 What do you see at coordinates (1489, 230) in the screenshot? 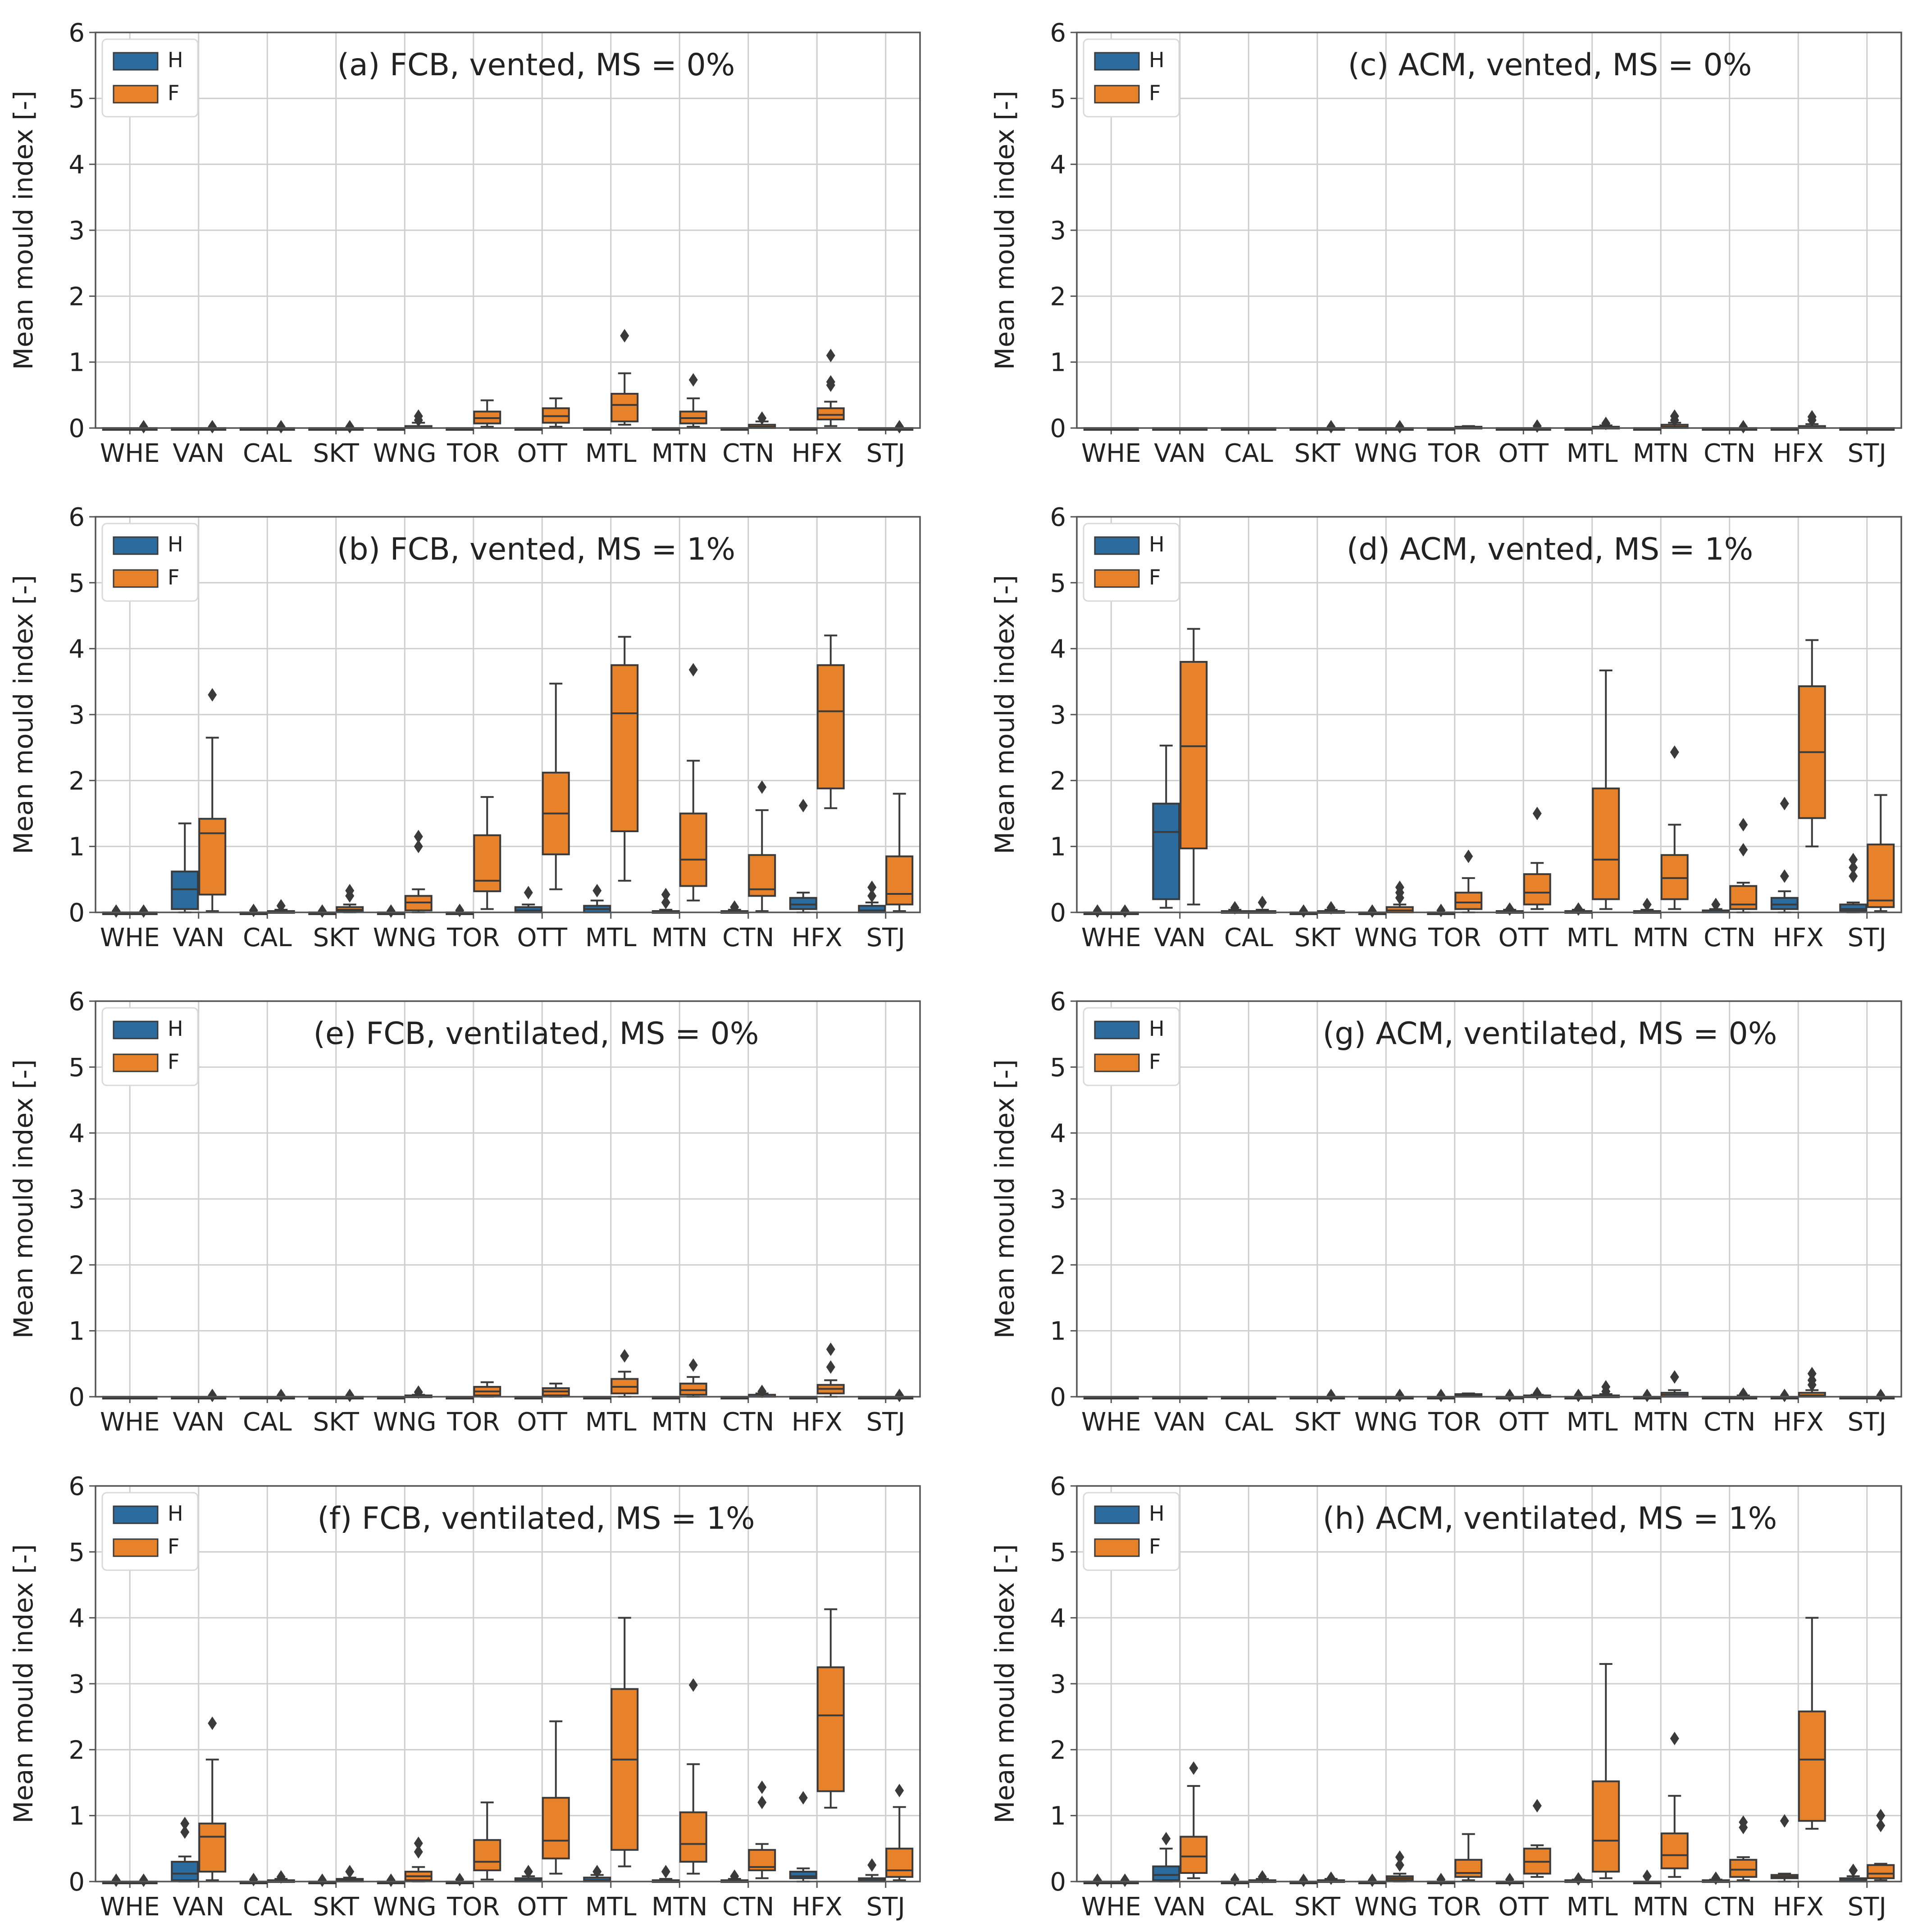
I see `axes-frame` at bounding box center [1489, 230].